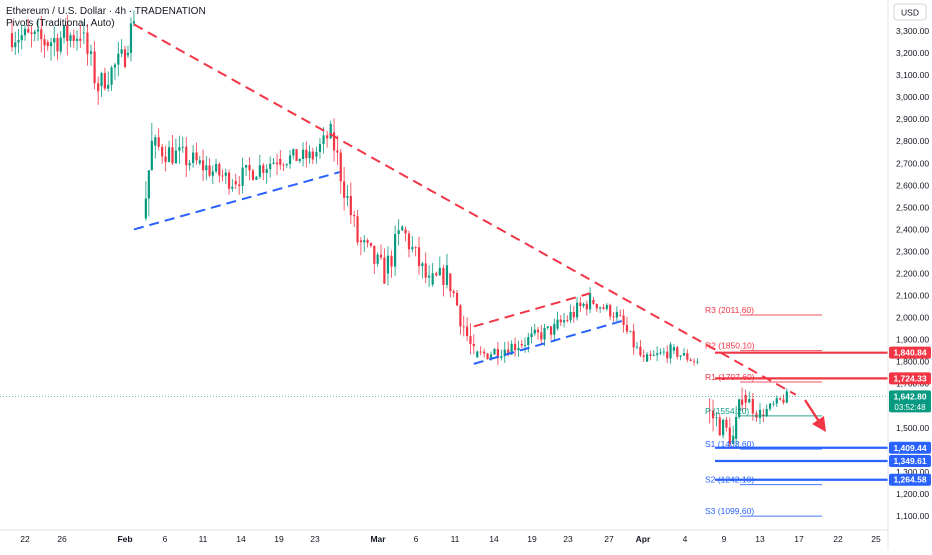  What do you see at coordinates (912, 428) in the screenshot?
I see `price-tick-4: 1,500.00` at bounding box center [912, 428].